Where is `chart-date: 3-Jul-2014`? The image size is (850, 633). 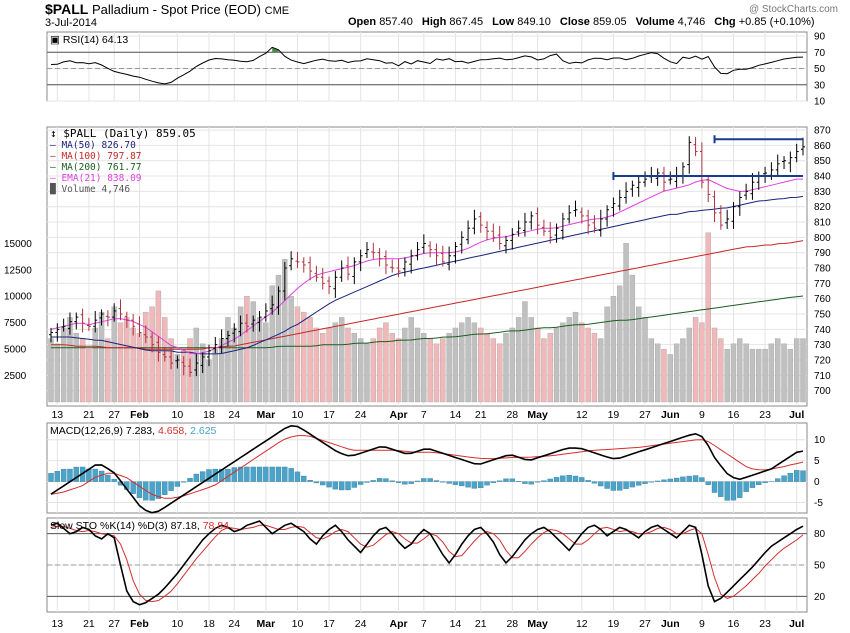 chart-date: 3-Jul-2014 is located at coordinates (71, 23).